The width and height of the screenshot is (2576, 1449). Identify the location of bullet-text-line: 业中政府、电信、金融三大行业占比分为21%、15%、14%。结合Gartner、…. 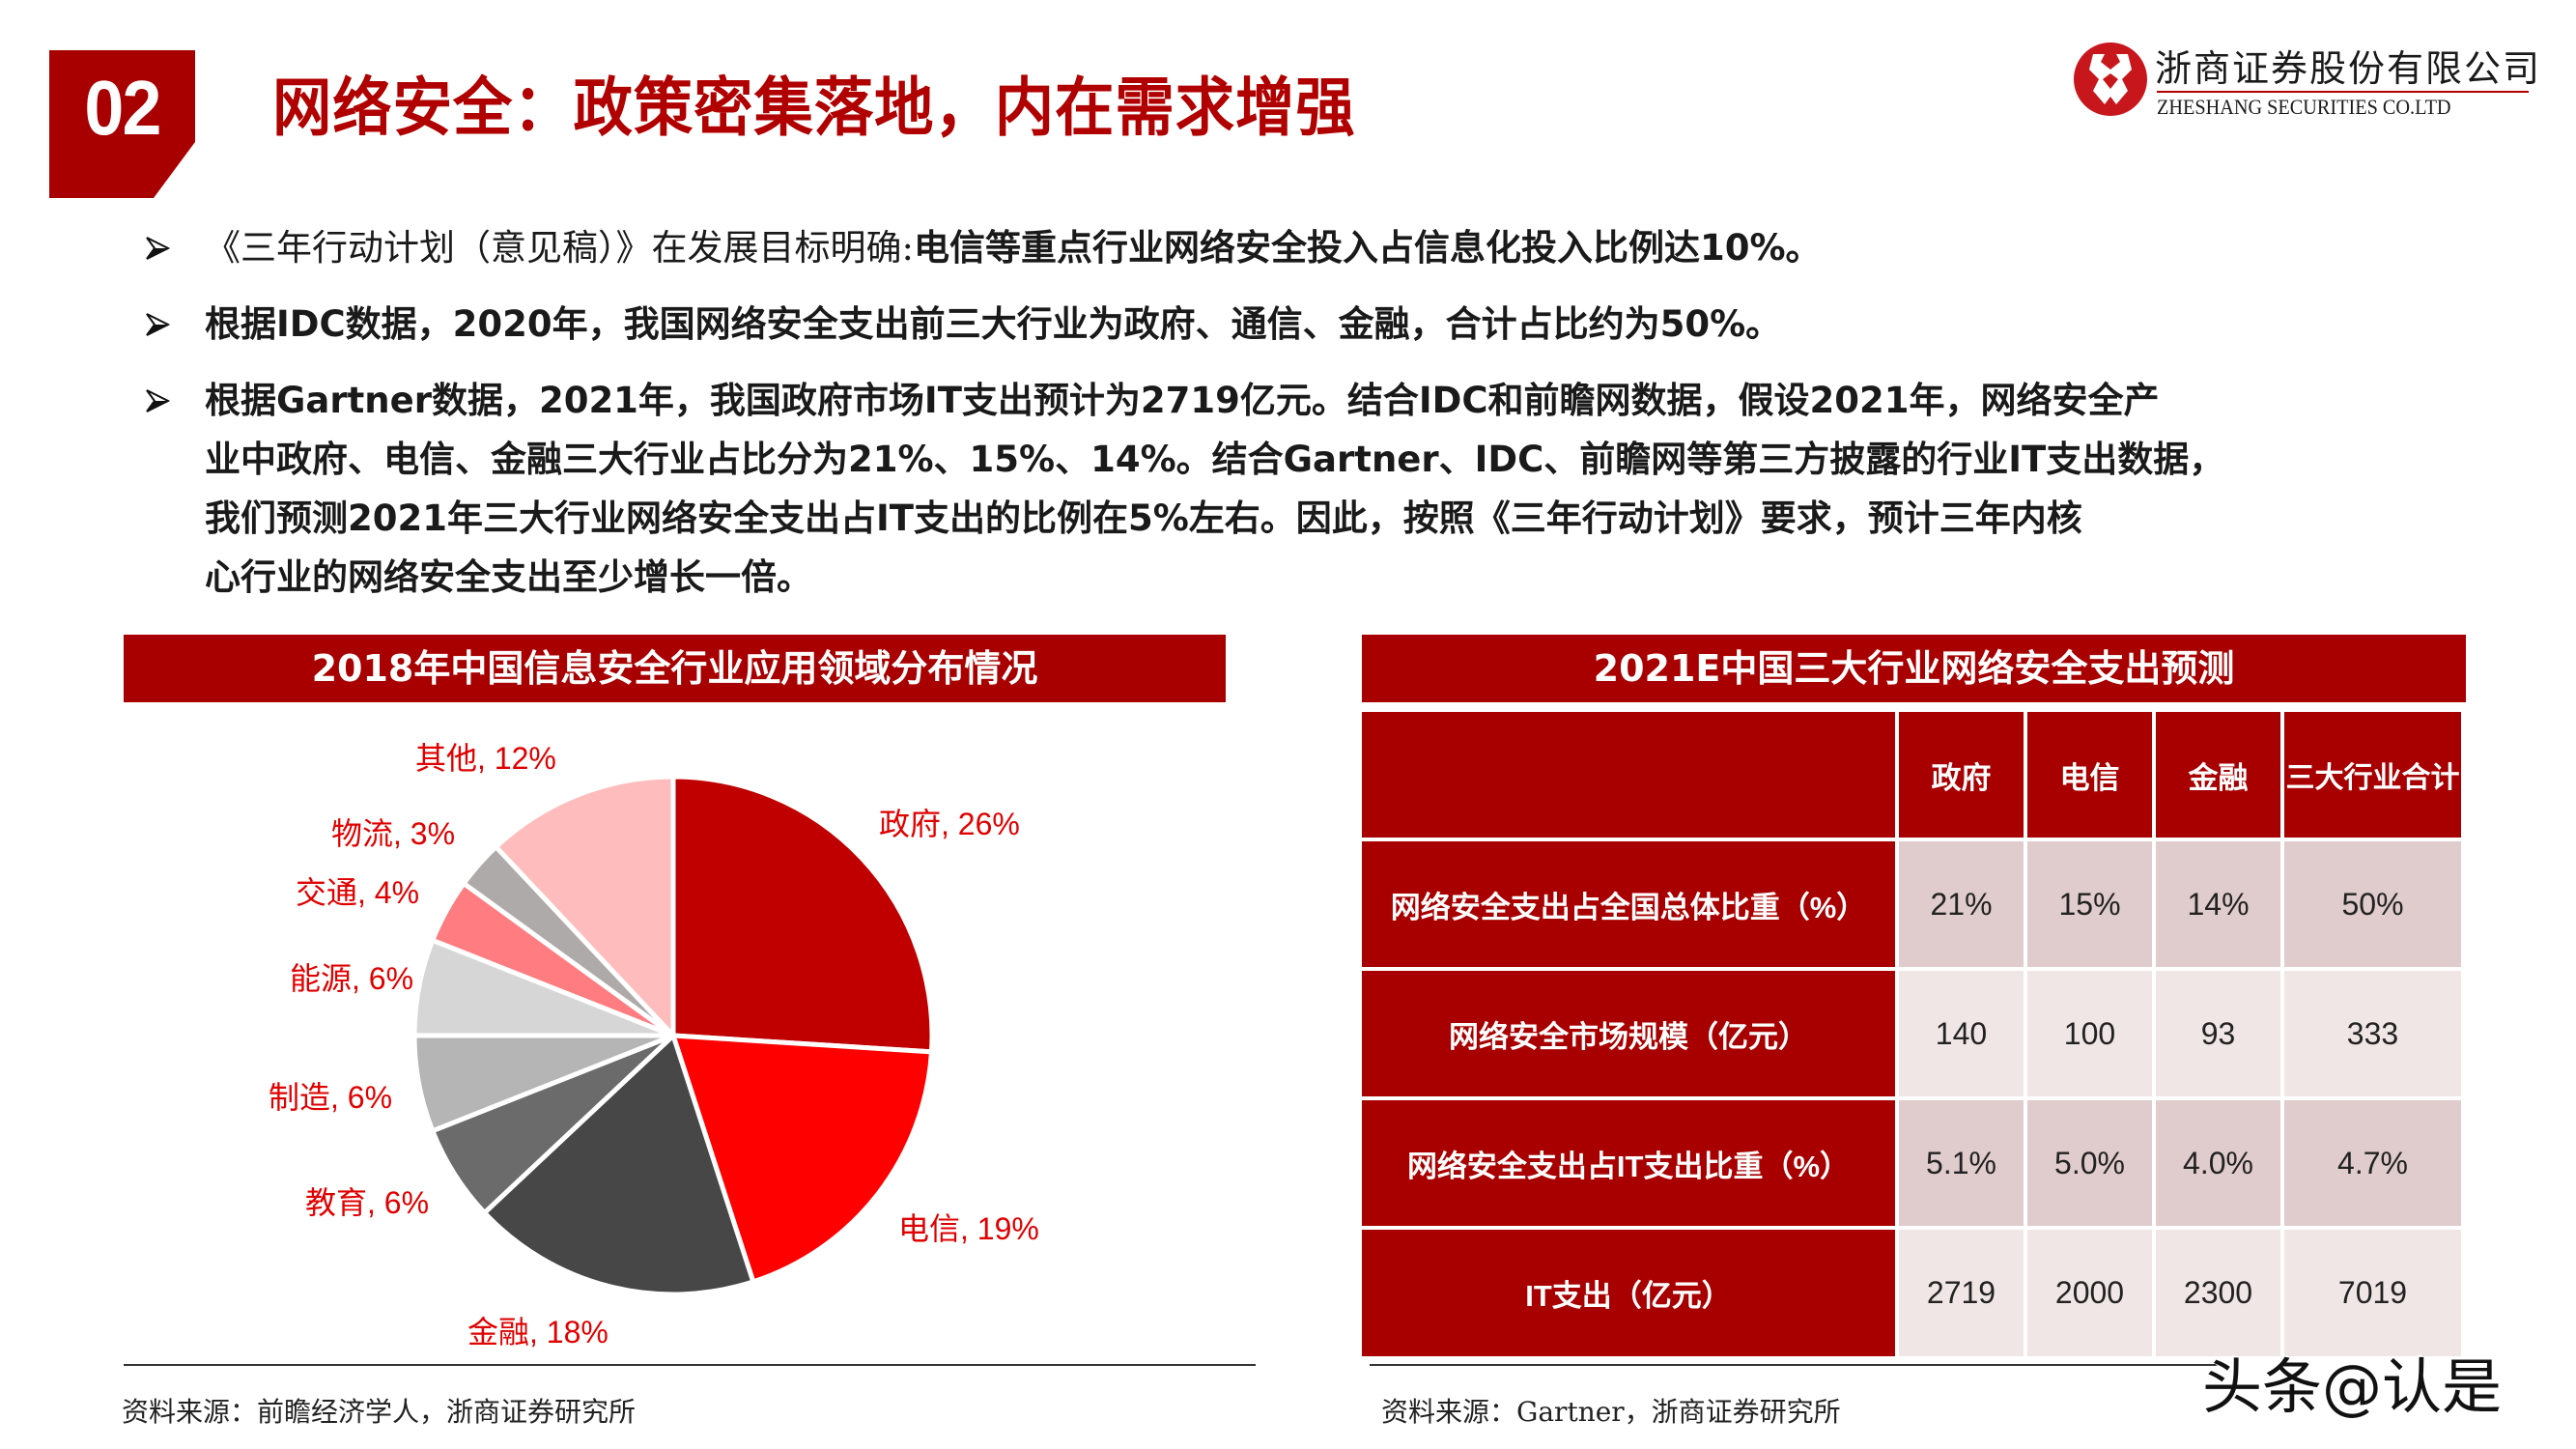
(1215, 459).